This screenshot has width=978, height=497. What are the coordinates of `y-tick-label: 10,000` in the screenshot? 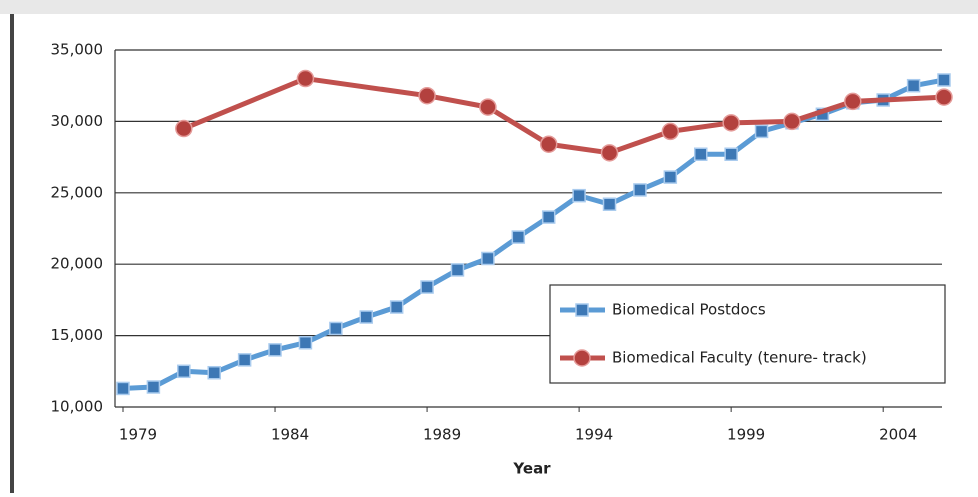 It's located at (77, 407).